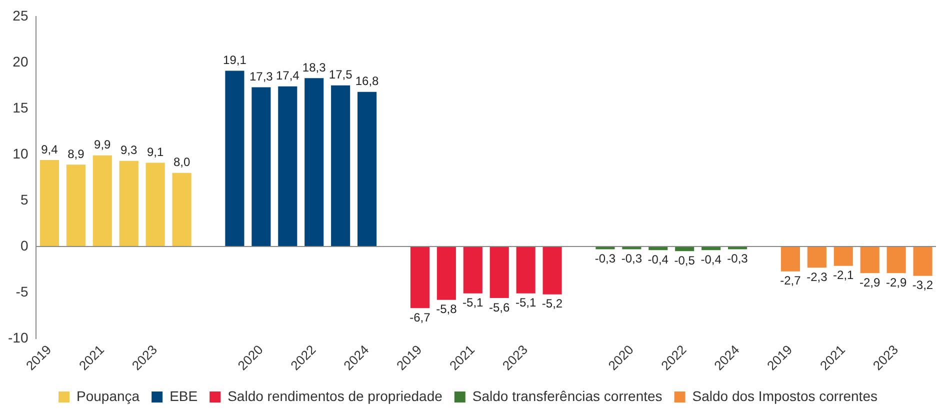  What do you see at coordinates (235, 60) in the screenshot?
I see `data-label: 19,1` at bounding box center [235, 60].